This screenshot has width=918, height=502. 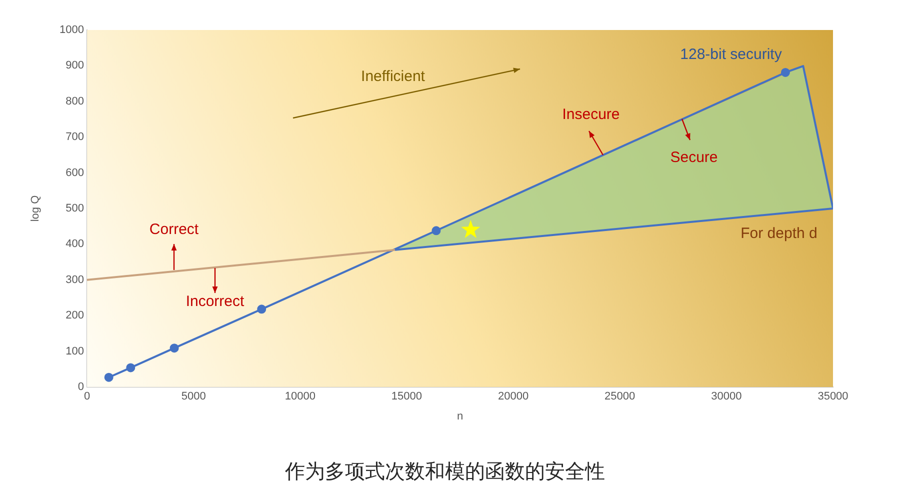 What do you see at coordinates (75, 244) in the screenshot?
I see `y-tick-label: 400` at bounding box center [75, 244].